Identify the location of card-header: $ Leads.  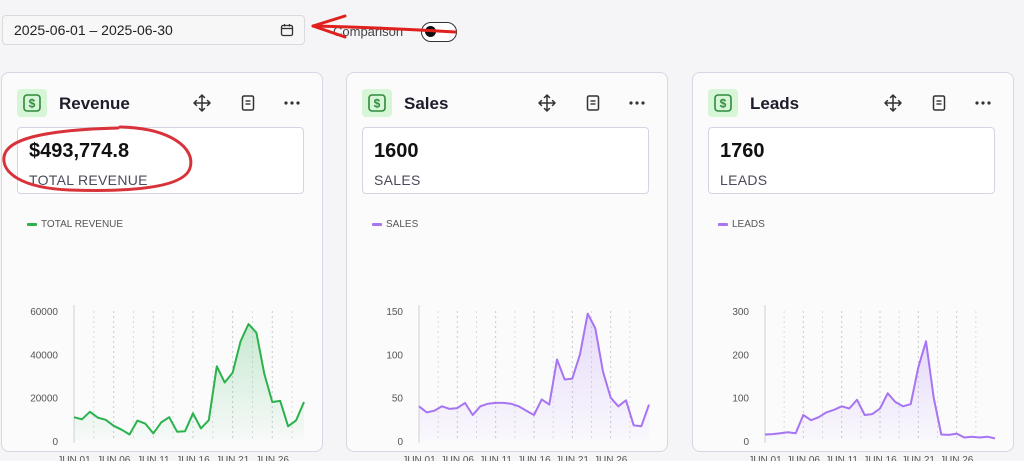
(854, 104).